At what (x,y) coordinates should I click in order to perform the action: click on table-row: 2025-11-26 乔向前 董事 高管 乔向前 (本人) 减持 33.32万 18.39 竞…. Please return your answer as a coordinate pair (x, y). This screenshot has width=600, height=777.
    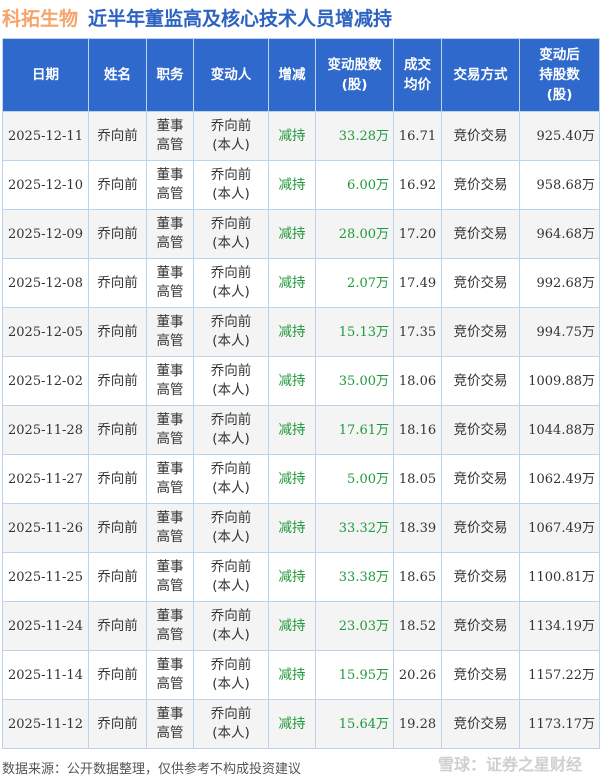
    Looking at the image, I should click on (301, 528).